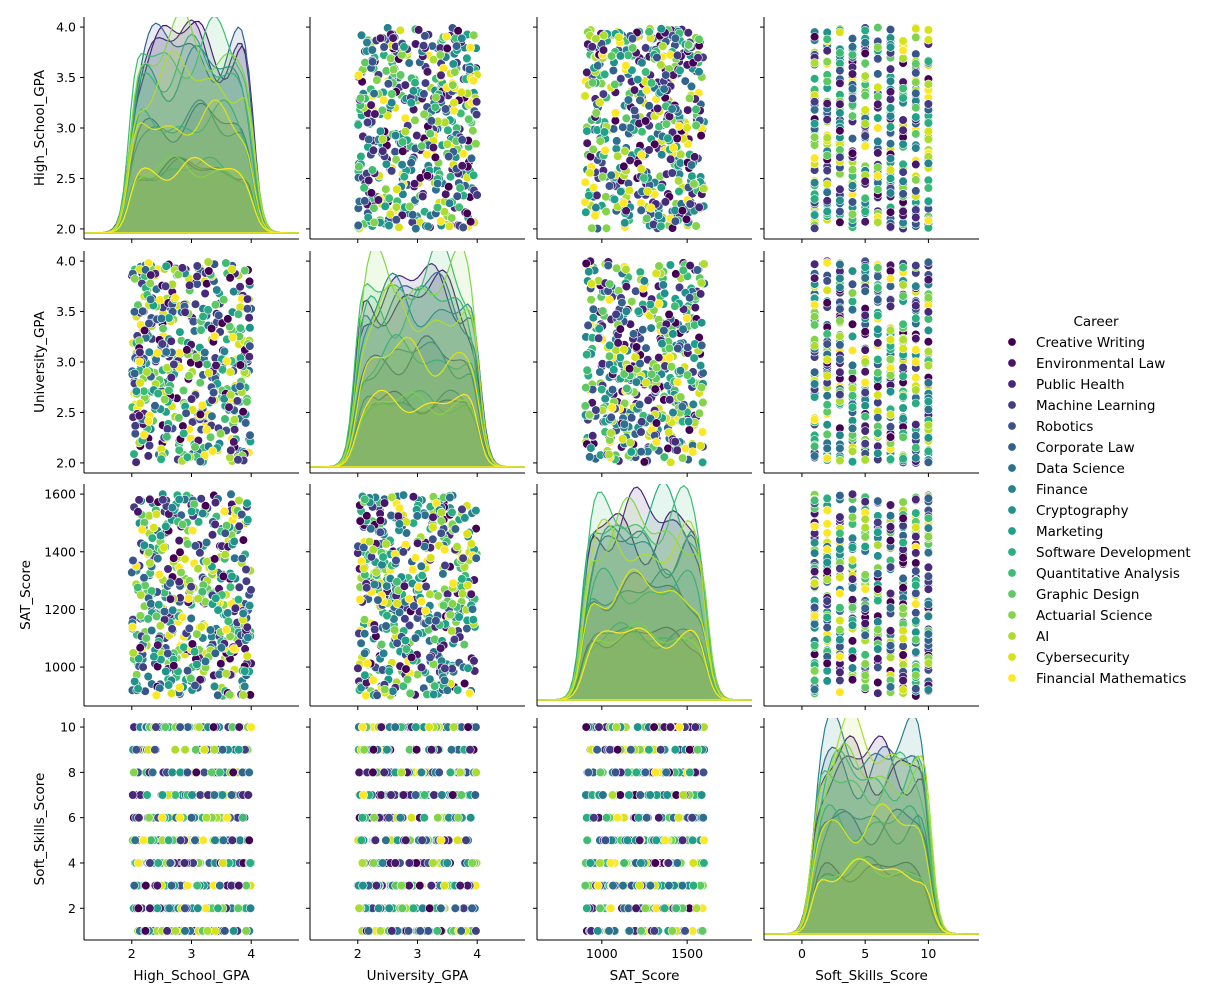  I want to click on panel-University_GPA-vs-High_School_GPA: 2.02.53.03.54.0, so click(177, 364).